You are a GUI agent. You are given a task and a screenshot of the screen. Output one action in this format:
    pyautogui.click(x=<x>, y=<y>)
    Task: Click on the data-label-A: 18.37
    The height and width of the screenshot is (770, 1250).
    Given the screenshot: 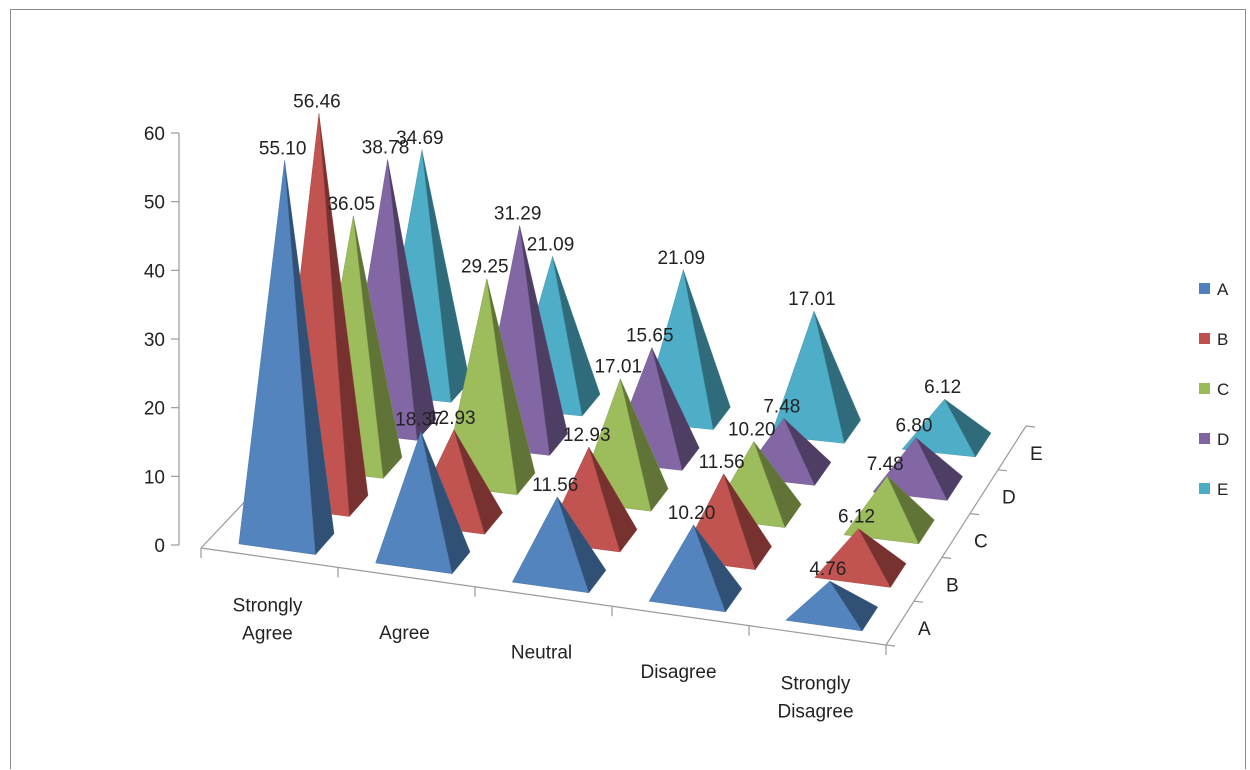 What is the action you would take?
    pyautogui.click(x=419, y=419)
    